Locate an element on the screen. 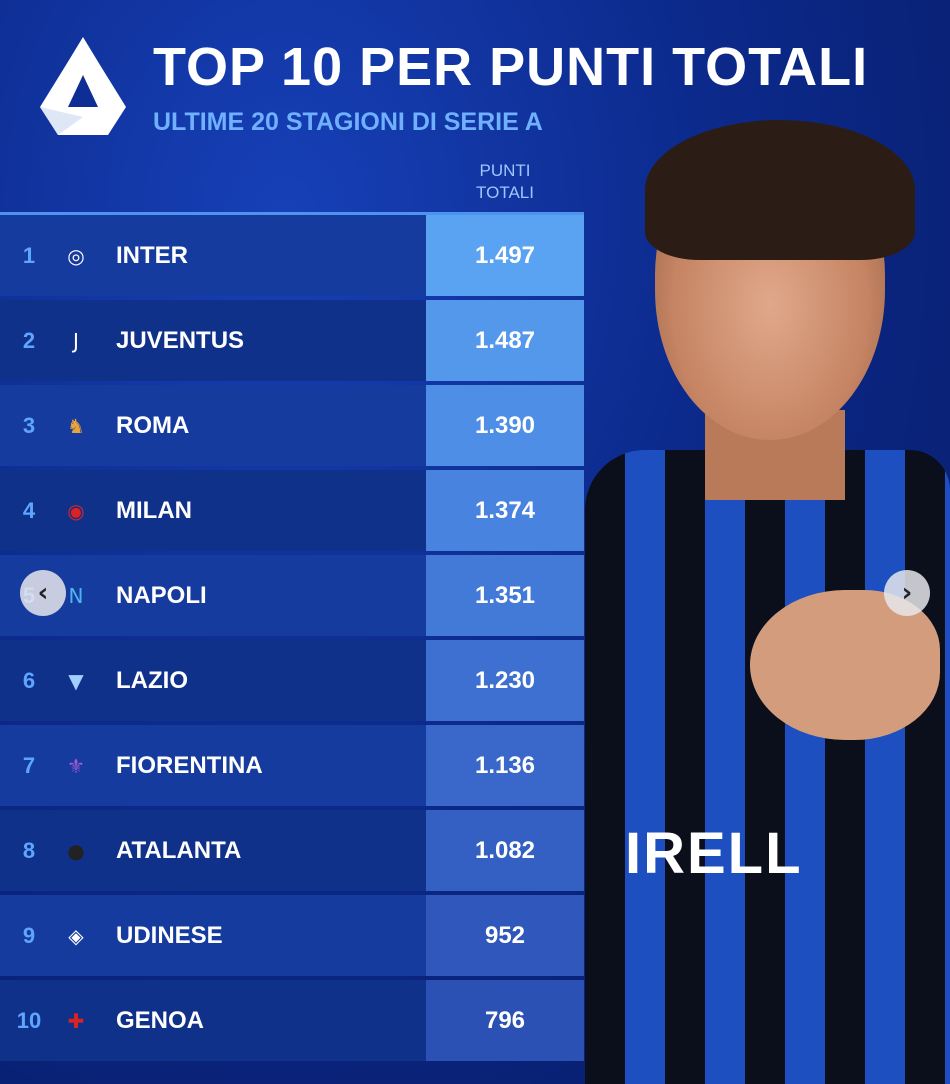  points-value: 1.136 is located at coordinates (505, 765).